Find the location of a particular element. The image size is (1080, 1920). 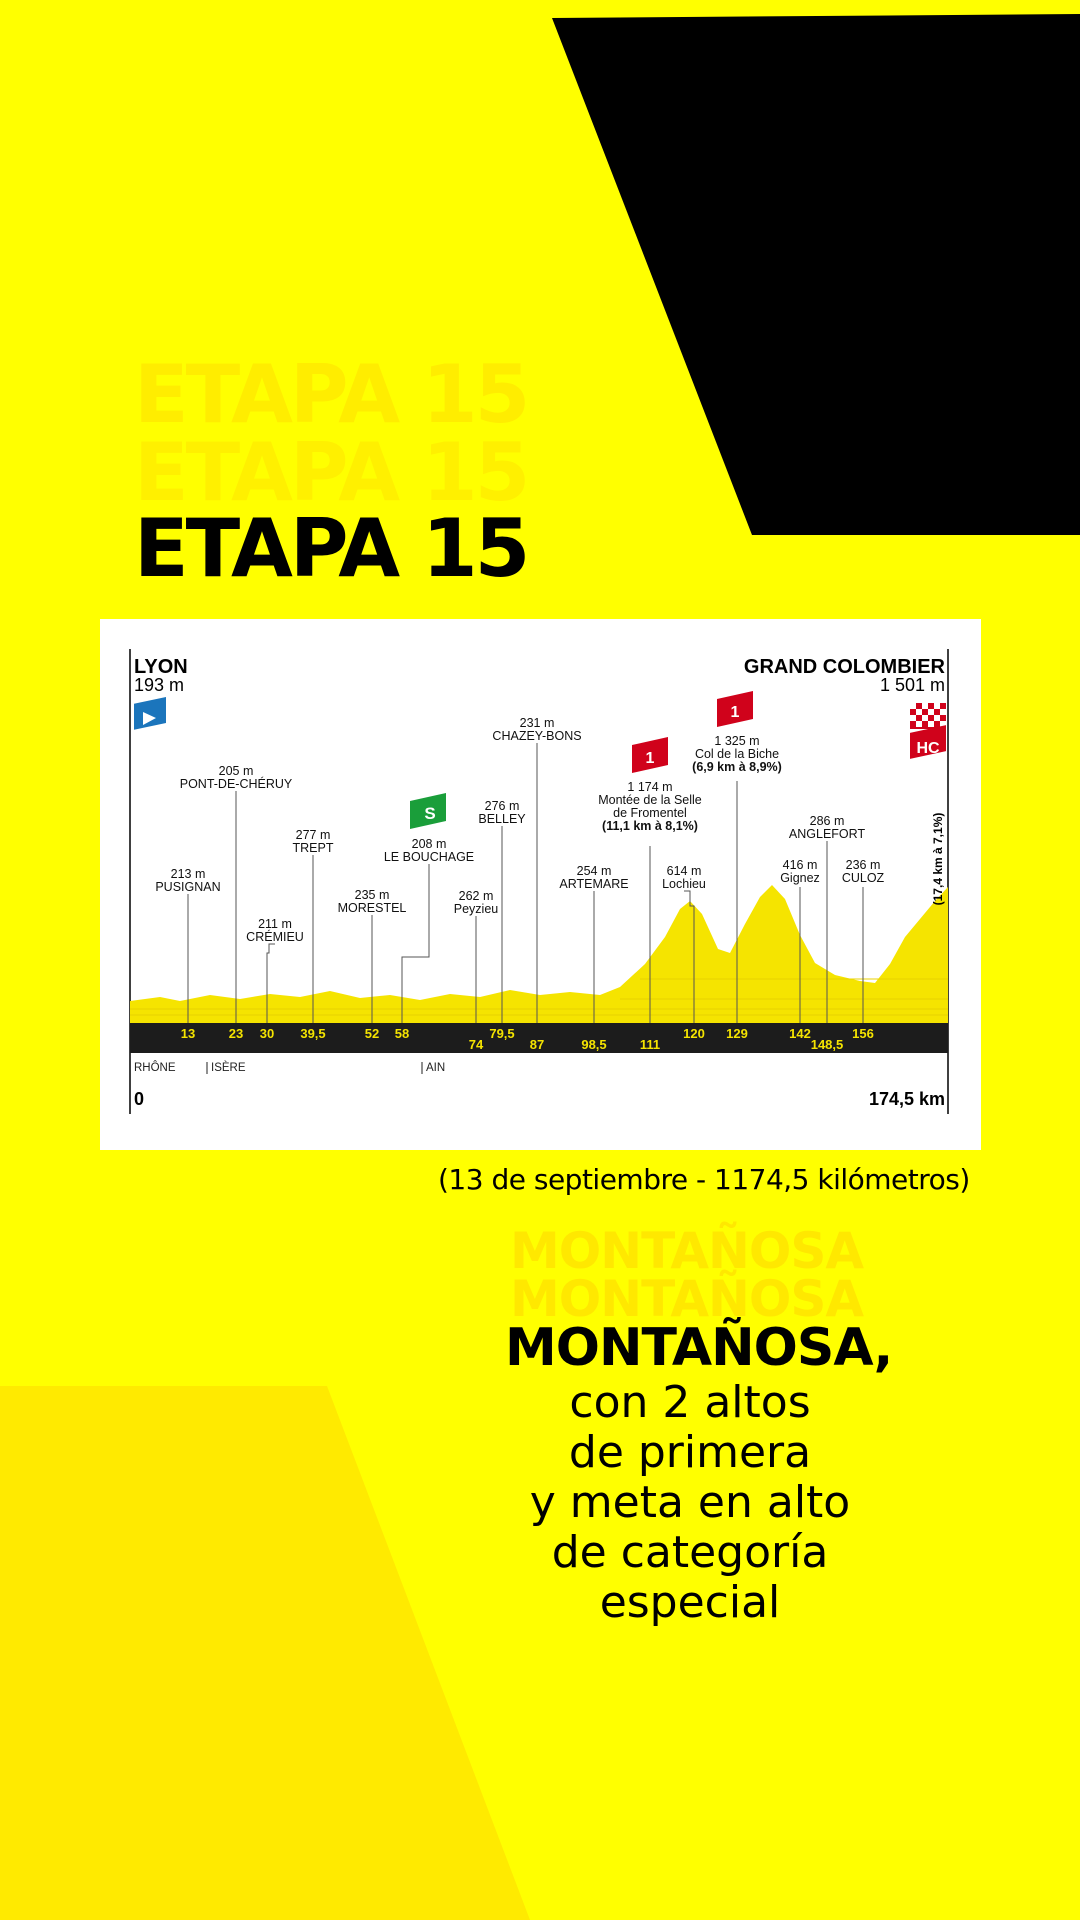

category-ghost-2: MONTAÑOSA is located at coordinates (687, 1299).